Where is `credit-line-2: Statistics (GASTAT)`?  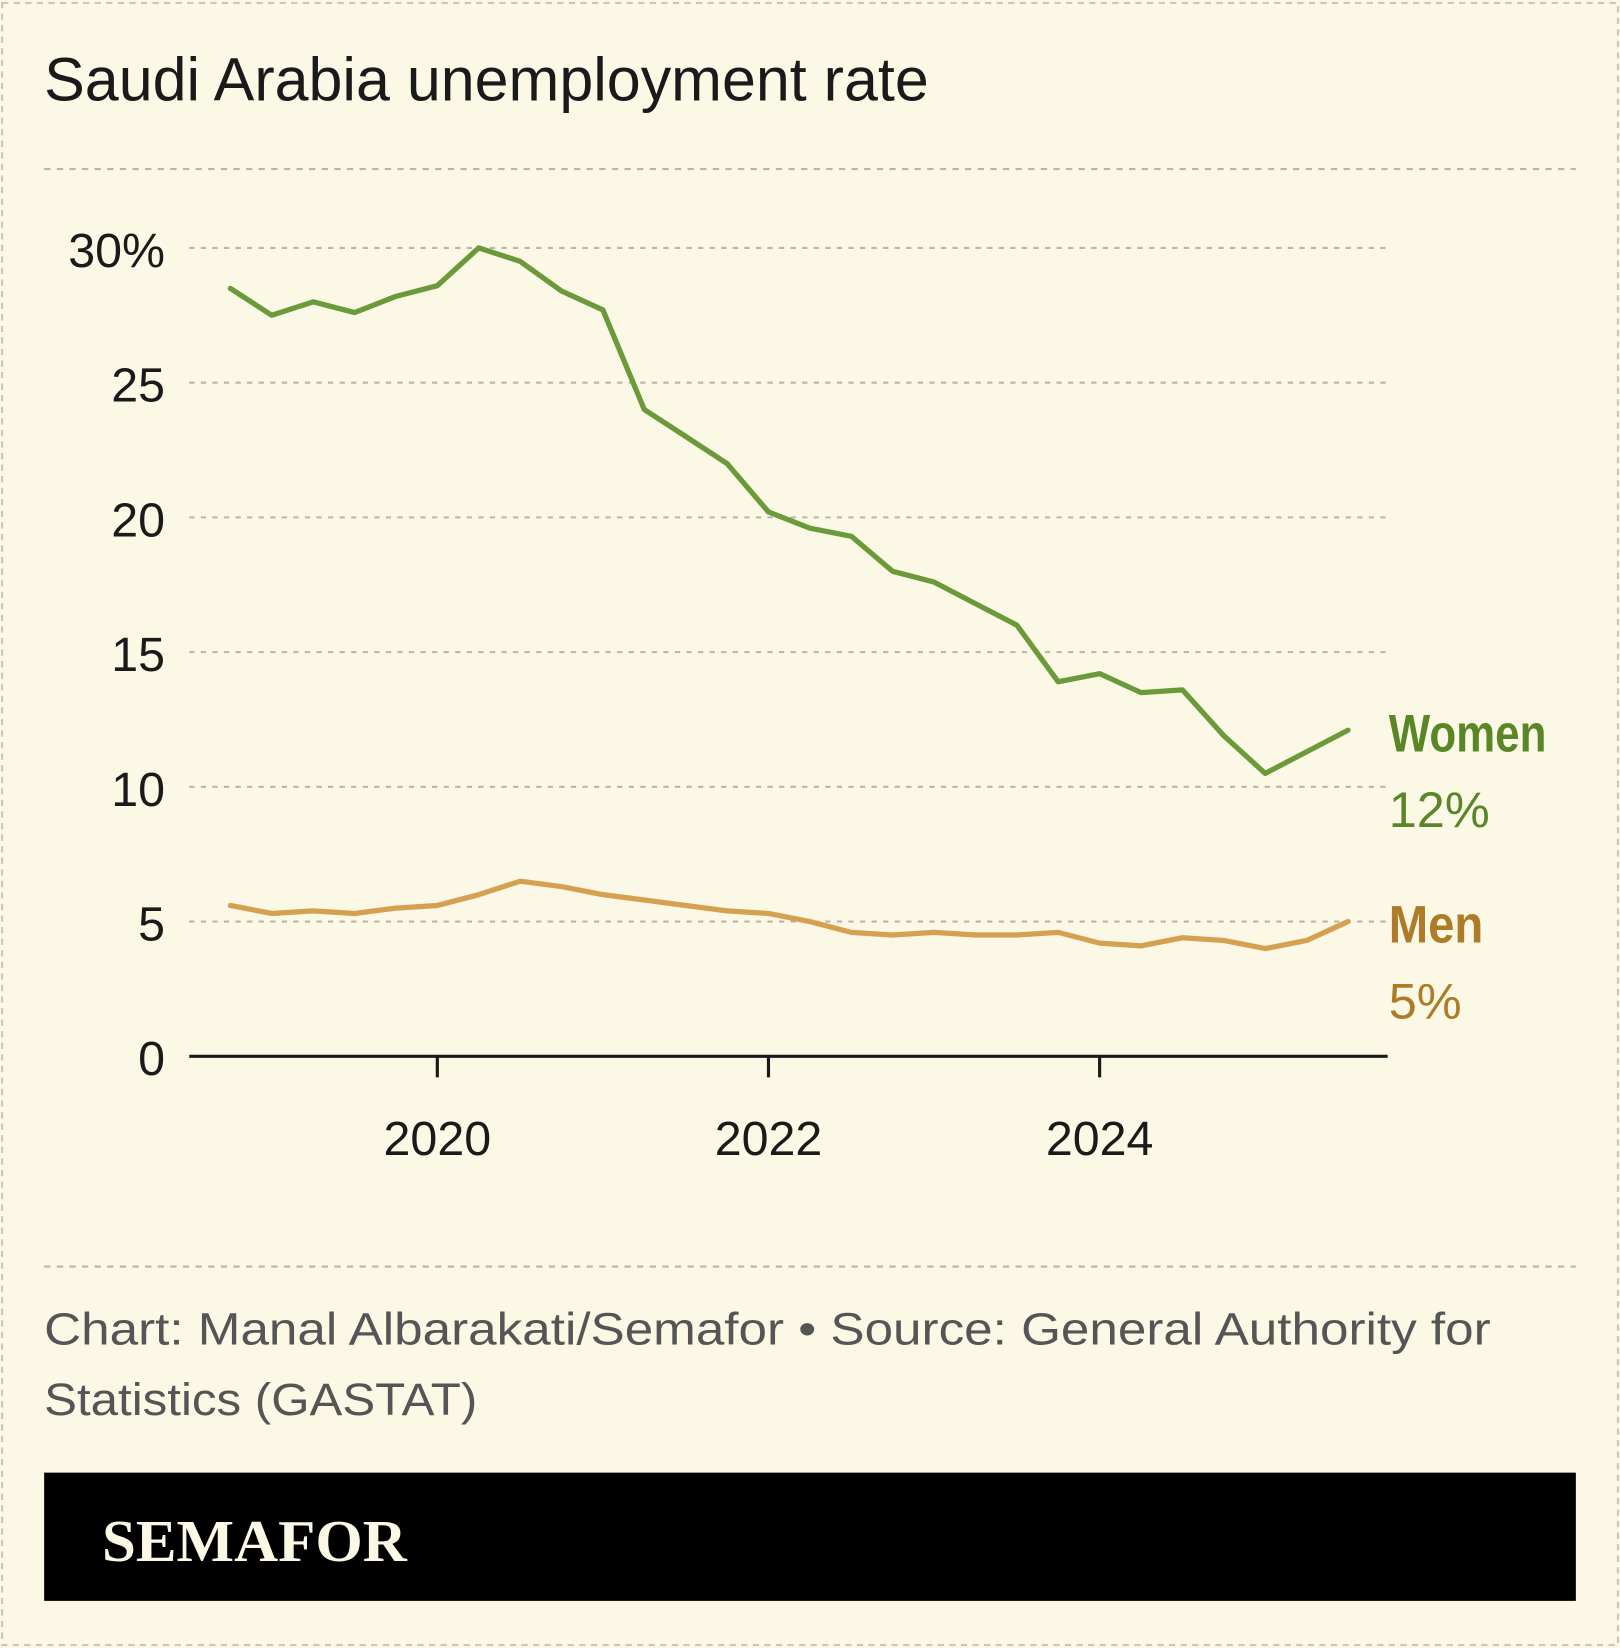
credit-line-2: Statistics (GASTAT) is located at coordinates (260, 1399).